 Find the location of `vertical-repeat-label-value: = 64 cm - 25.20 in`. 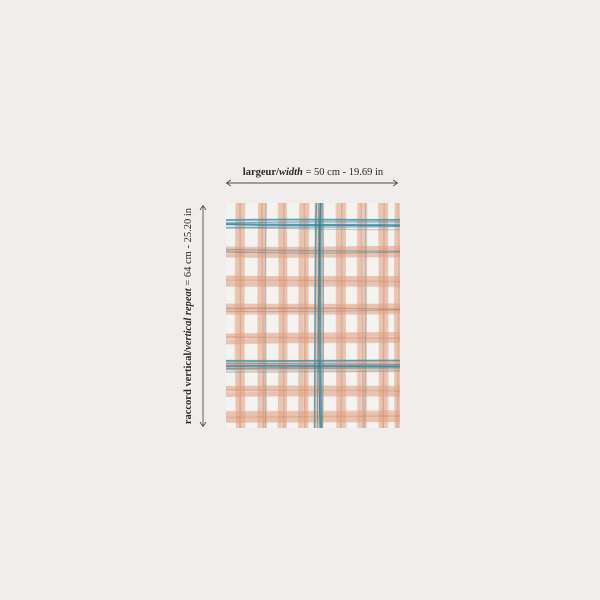

vertical-repeat-label-value: = 64 cm - 25.20 in is located at coordinates (188, 248).